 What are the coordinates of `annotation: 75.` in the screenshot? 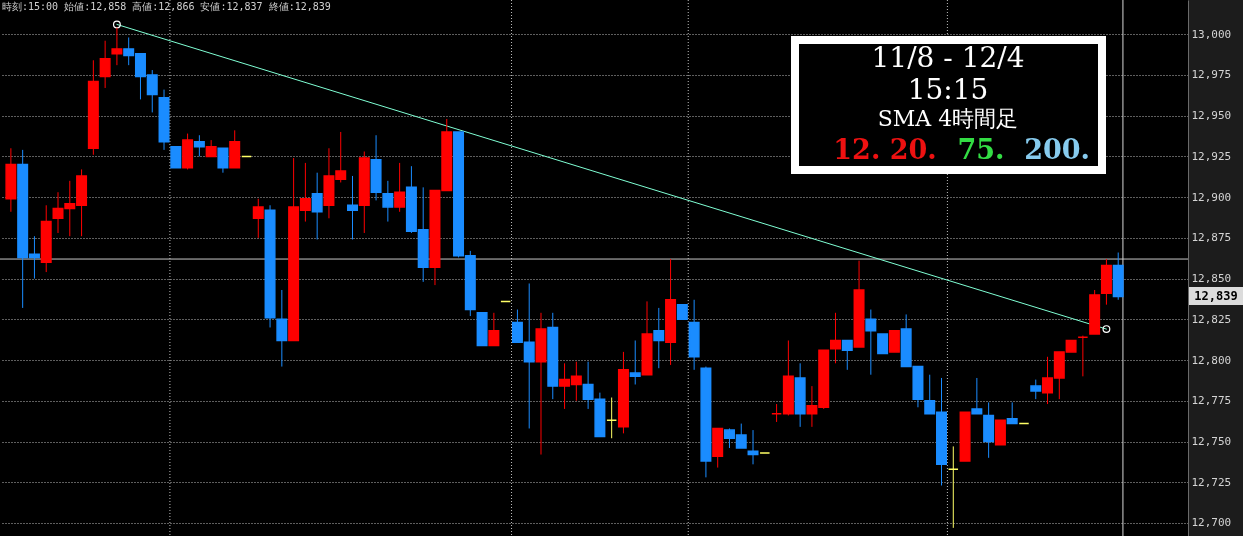 It's located at (981, 149).